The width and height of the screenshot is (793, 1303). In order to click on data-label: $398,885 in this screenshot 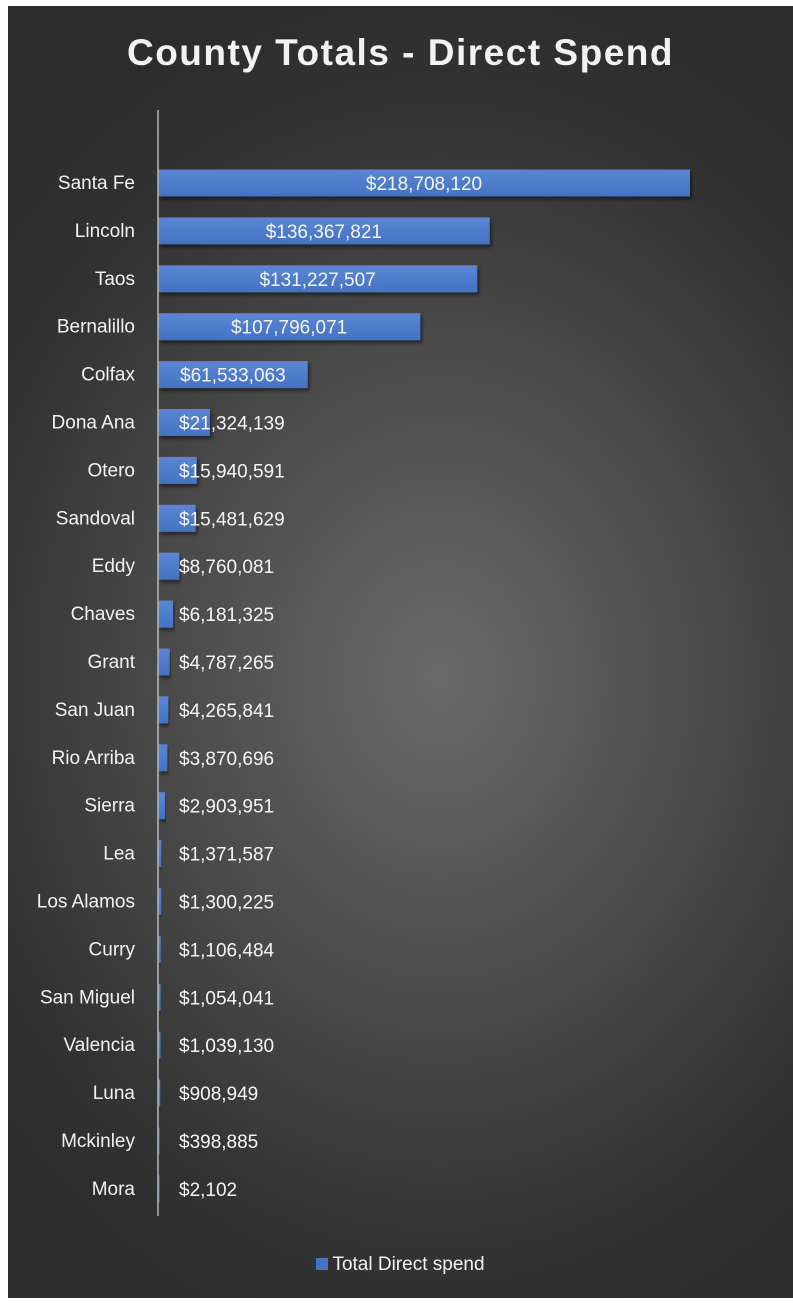, I will do `click(218, 1142)`.